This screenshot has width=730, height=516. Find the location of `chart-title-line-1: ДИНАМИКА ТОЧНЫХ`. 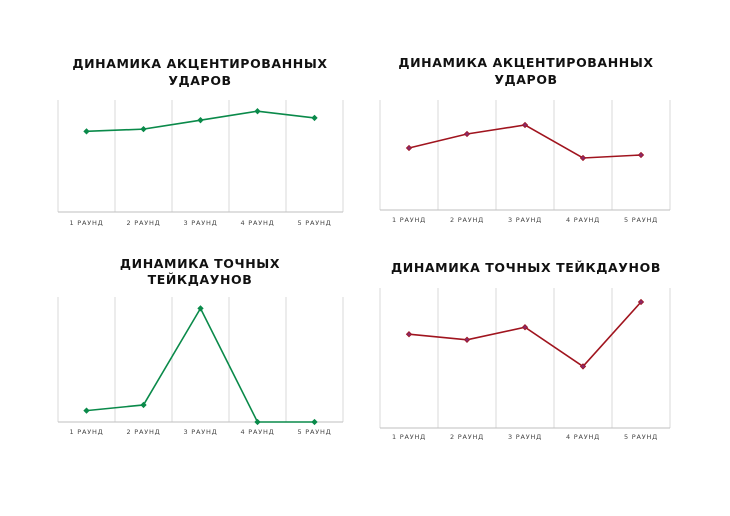

chart-title-line-1: ДИНАМИКА ТОЧНЫХ is located at coordinates (200, 263).